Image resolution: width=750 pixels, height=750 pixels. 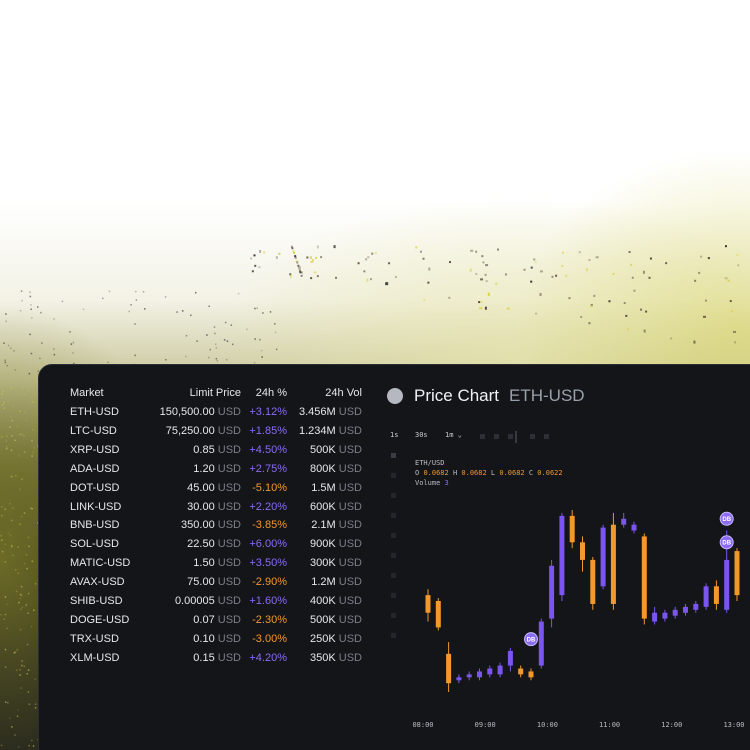 I want to click on table-row: DOT-USD 45.00 USD -5.10% 1.5M USD, so click(x=204, y=491).